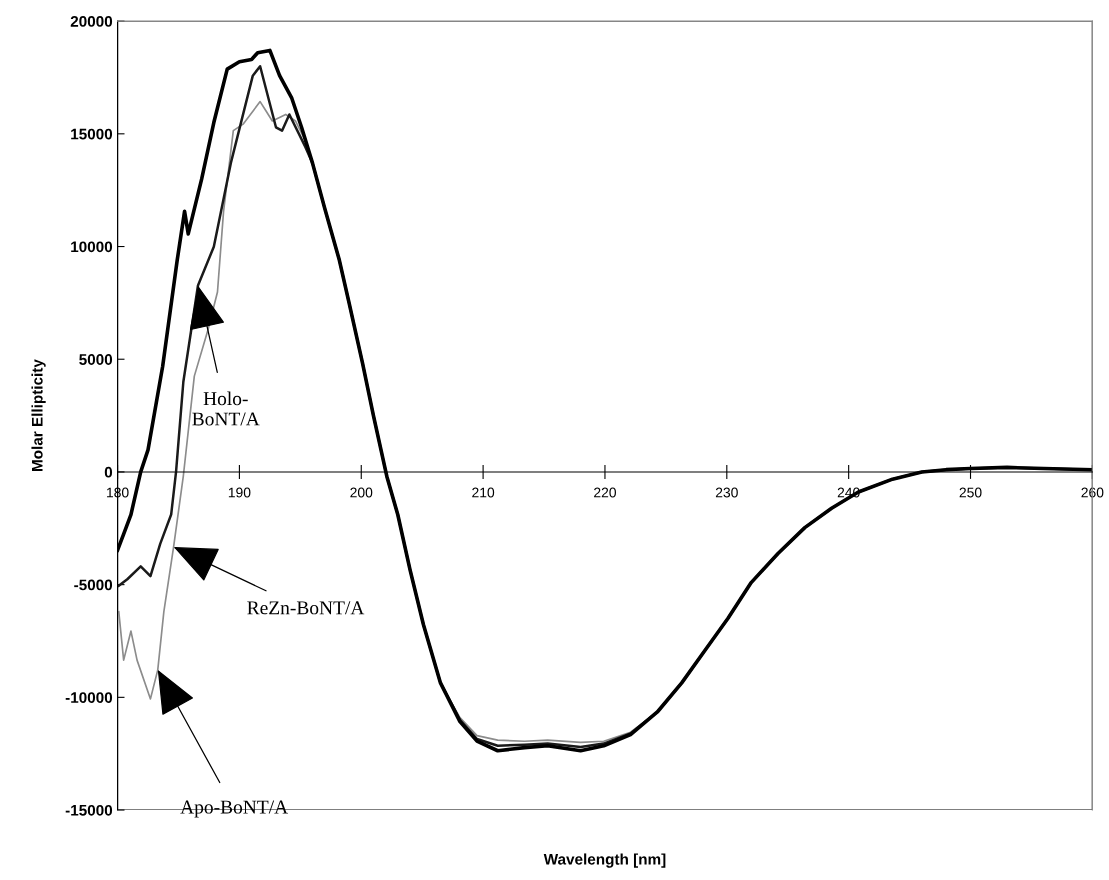 The height and width of the screenshot is (880, 1109). Describe the element at coordinates (108, 472) in the screenshot. I see `y-tick-label: 0` at that location.